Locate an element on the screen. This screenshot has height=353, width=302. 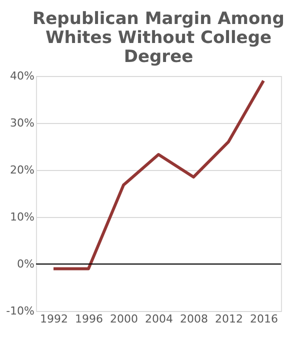
x-tick-label: 2004 is located at coordinates (159, 319).